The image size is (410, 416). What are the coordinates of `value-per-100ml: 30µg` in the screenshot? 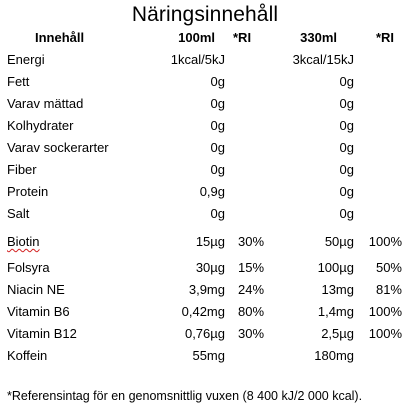 It's located at (210, 267).